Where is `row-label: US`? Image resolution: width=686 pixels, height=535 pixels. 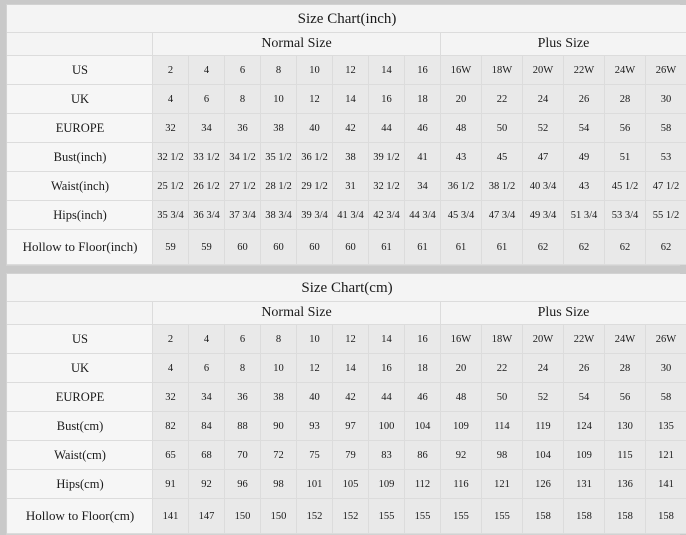 row-label: US is located at coordinates (80, 339).